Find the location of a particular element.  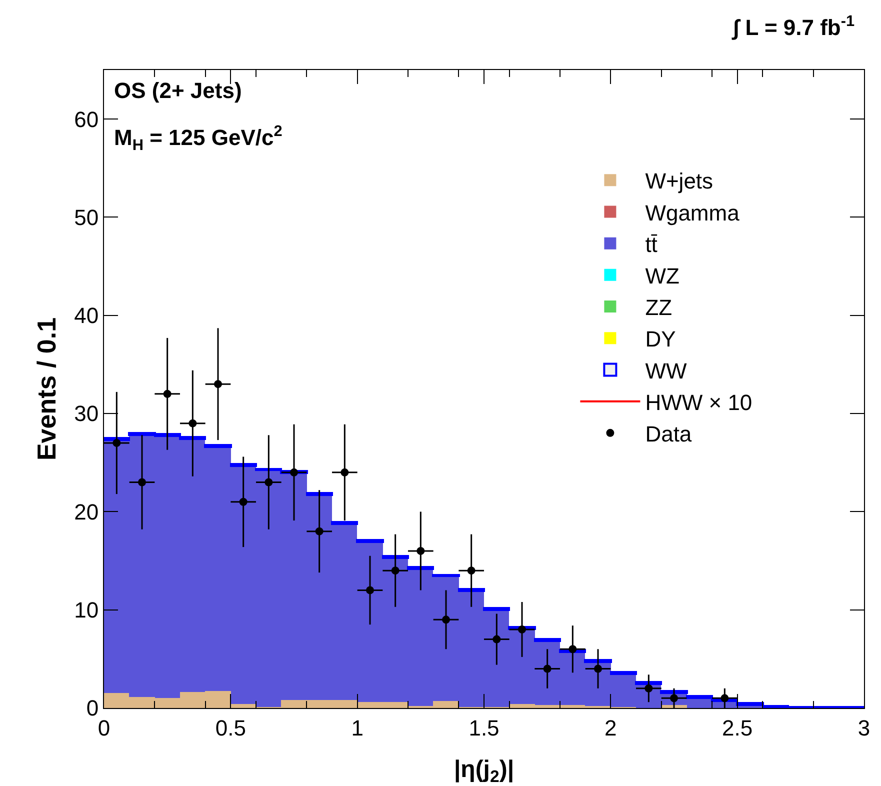

annotation: M$_{H}$ = 125 GeV/c$^{2}$ is located at coordinates (198, 138).